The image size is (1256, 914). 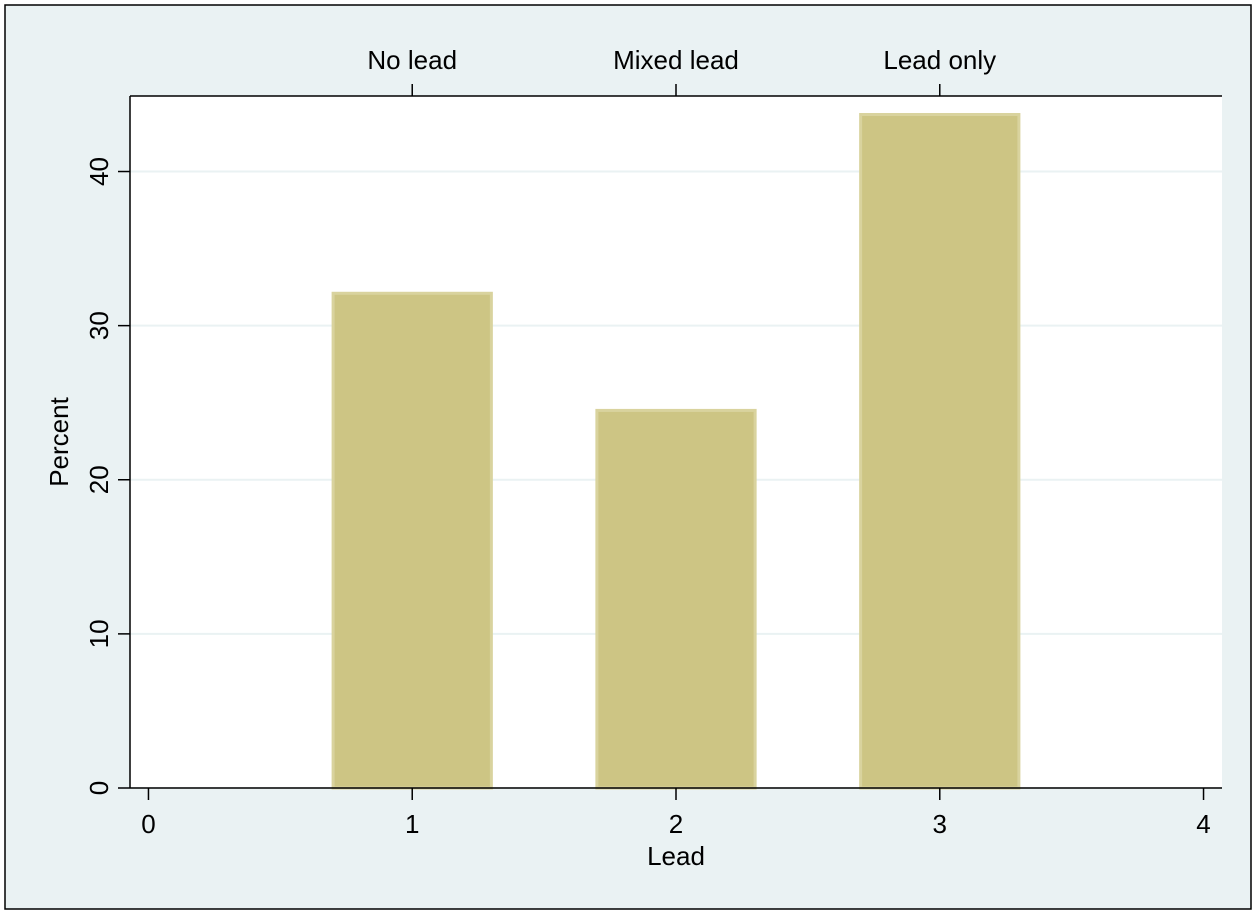 What do you see at coordinates (99, 633) in the screenshot?
I see `y-tick-label: 10` at bounding box center [99, 633].